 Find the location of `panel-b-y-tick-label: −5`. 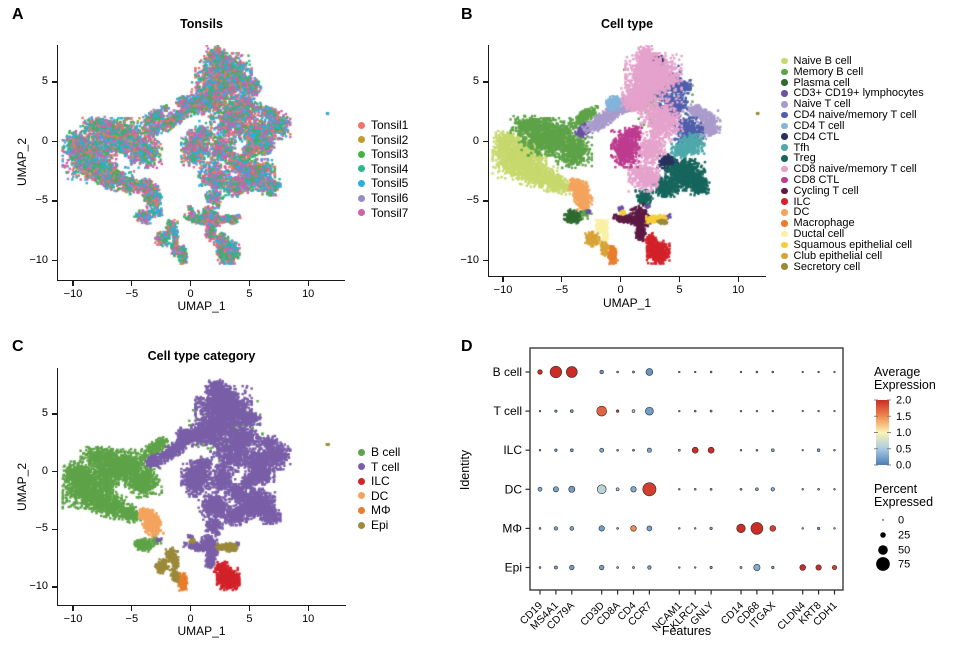

panel-b-y-tick-label: −5 is located at coordinates (472, 200).